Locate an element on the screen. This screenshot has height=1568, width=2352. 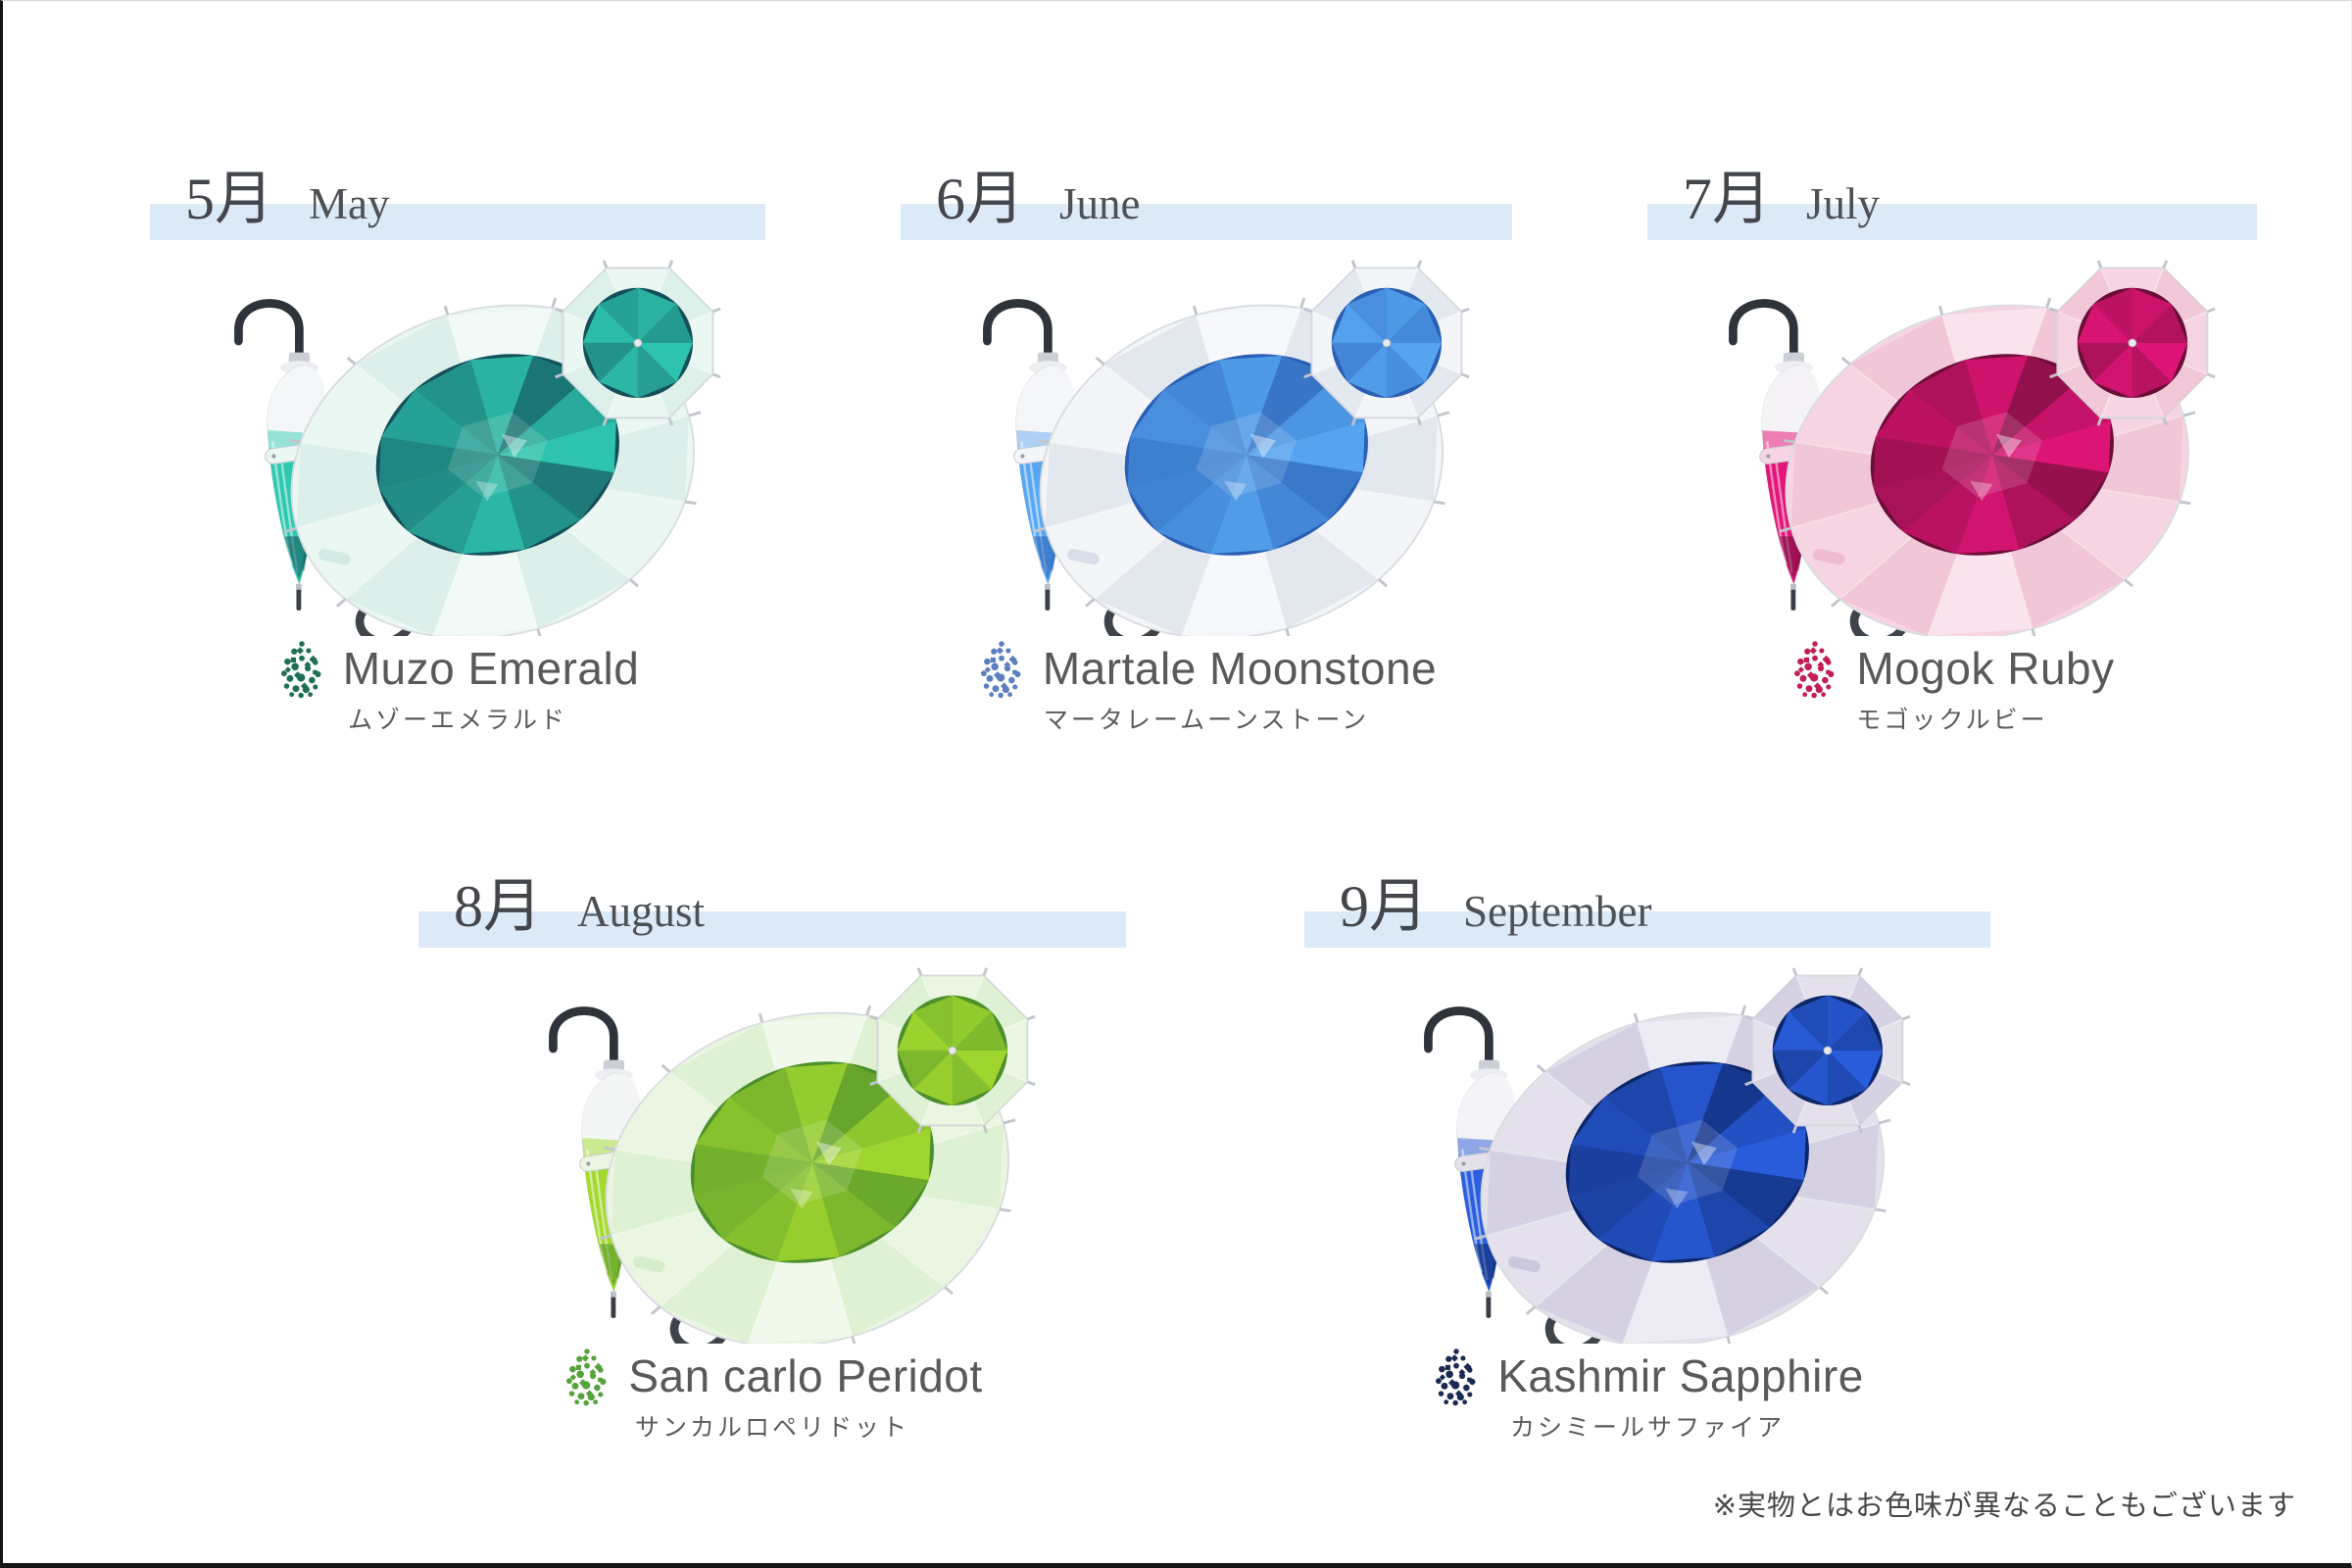
open-umbrella is located at coordinates (1987, 466).